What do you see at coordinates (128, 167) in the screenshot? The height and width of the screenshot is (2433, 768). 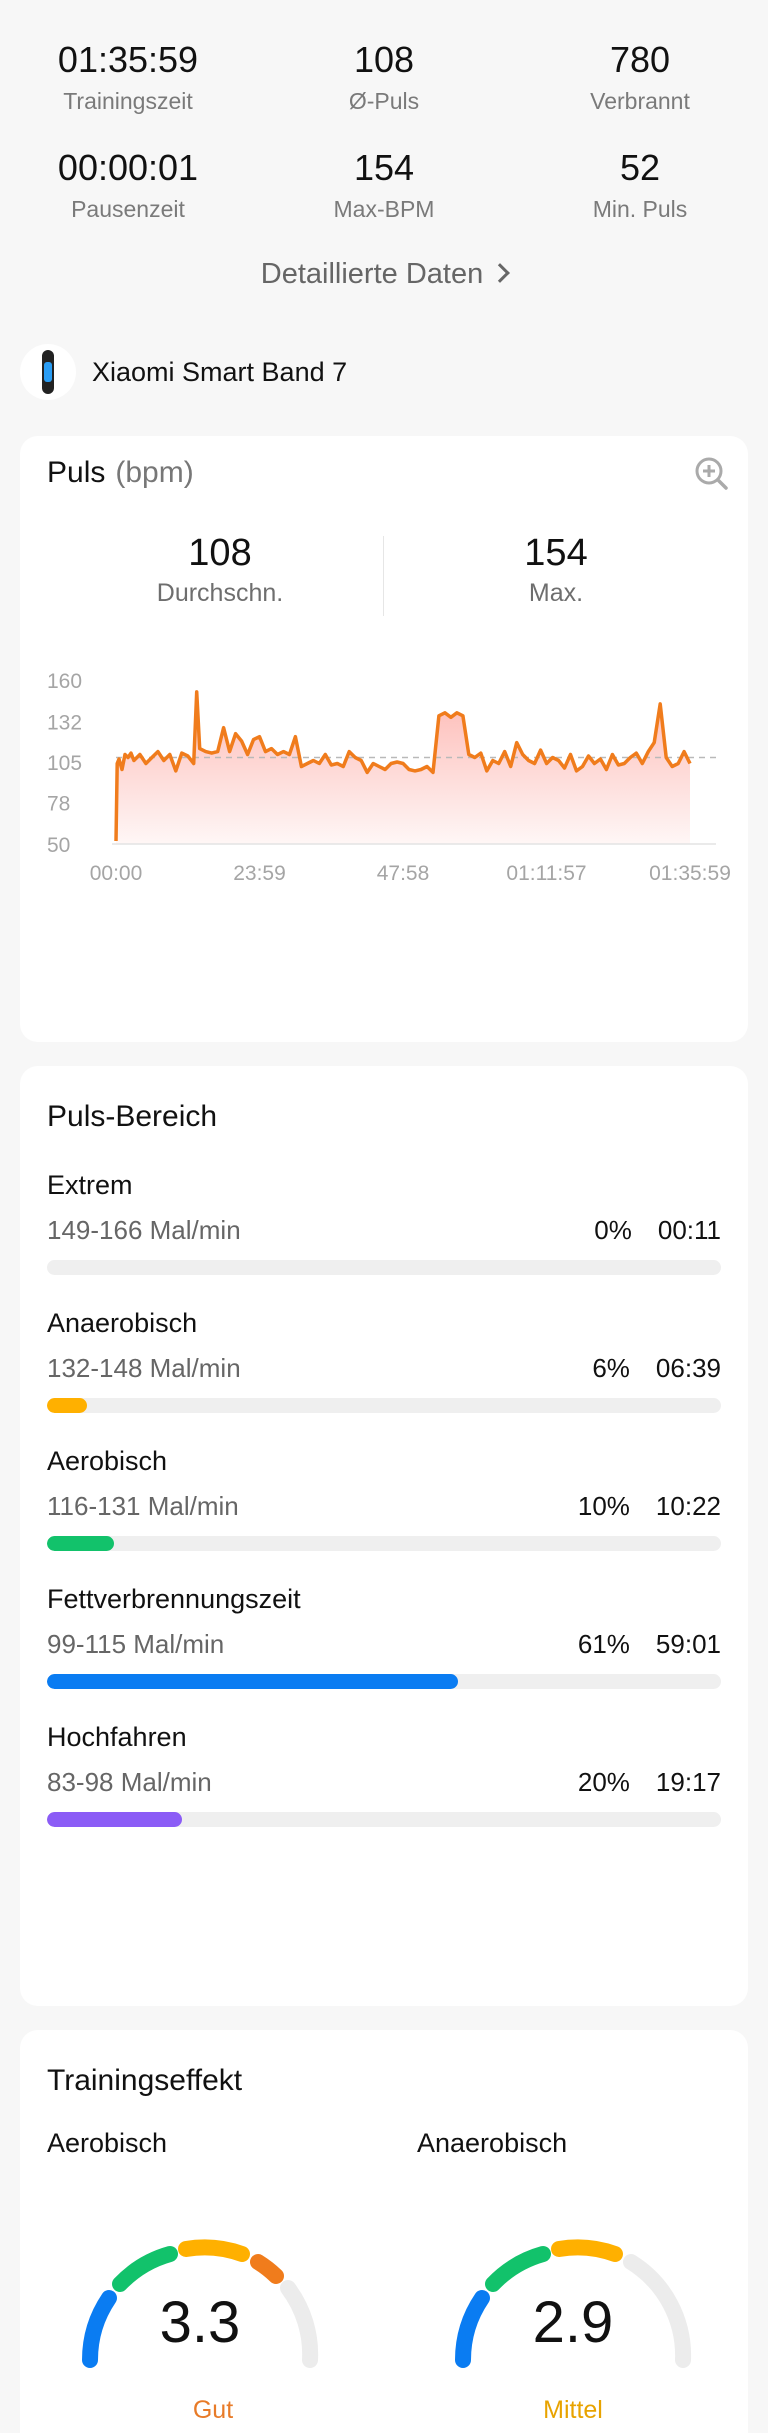 I see `stat-value: 00:00:01` at bounding box center [128, 167].